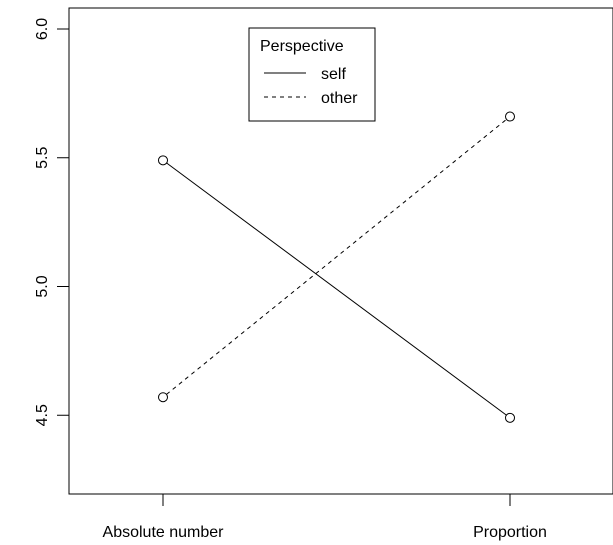  Describe the element at coordinates (325, 517) in the screenshot. I see `x-axis: Absolute number Proportion` at that location.